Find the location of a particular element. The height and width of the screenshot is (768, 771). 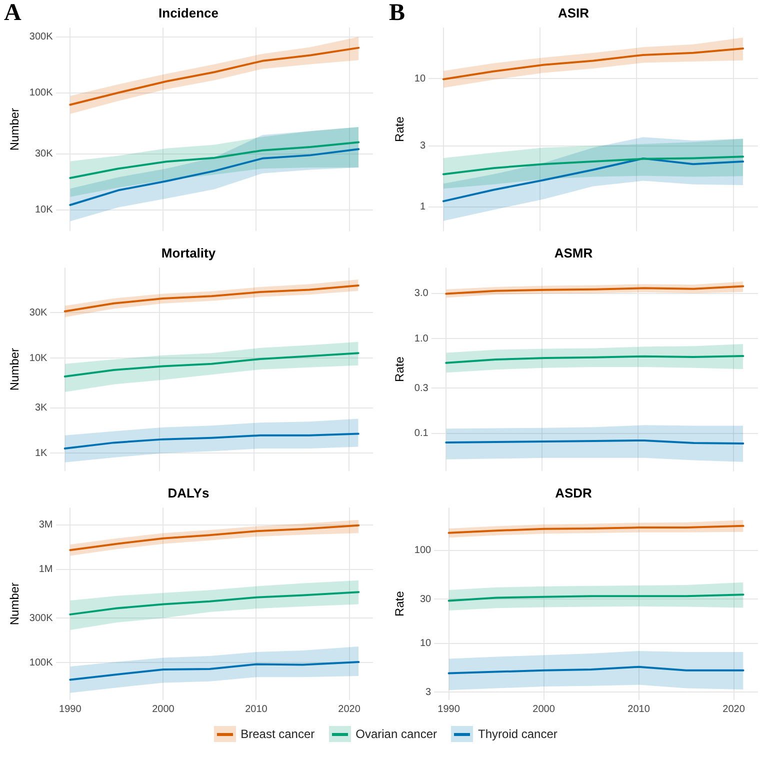

y-tick-label: 1 is located at coordinates (423, 207).